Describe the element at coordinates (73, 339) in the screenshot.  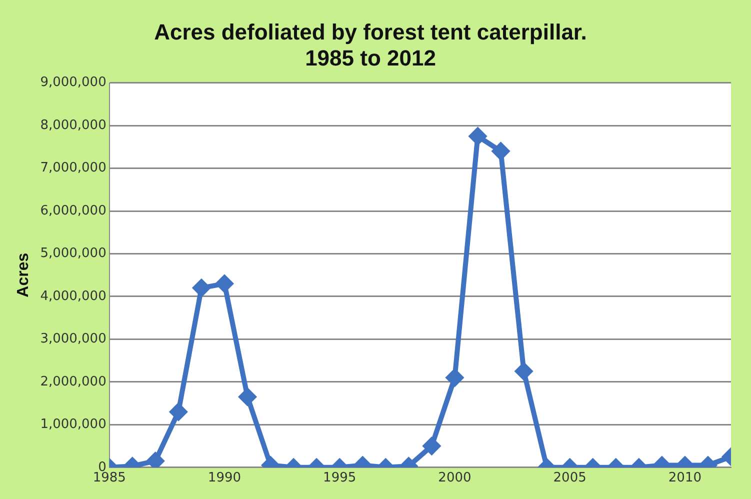
I see `y-tick-label: 3,000,000` at that location.